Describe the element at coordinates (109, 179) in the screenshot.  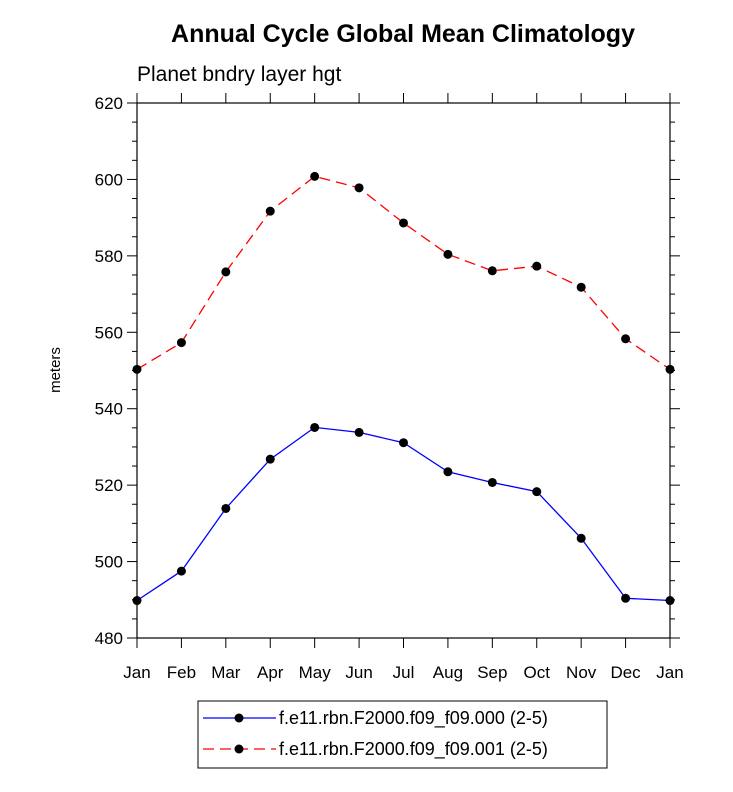
I see `y-tick-label: 600` at that location.